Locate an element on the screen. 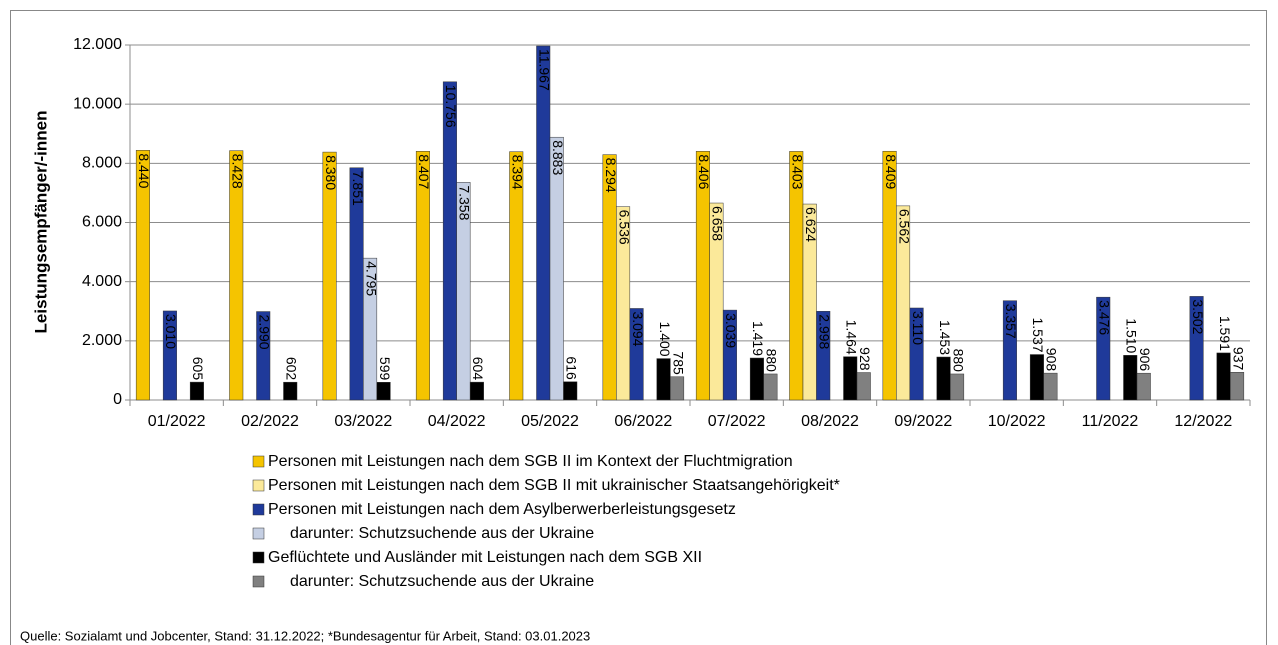  data-label: 7.358 is located at coordinates (465, 202).